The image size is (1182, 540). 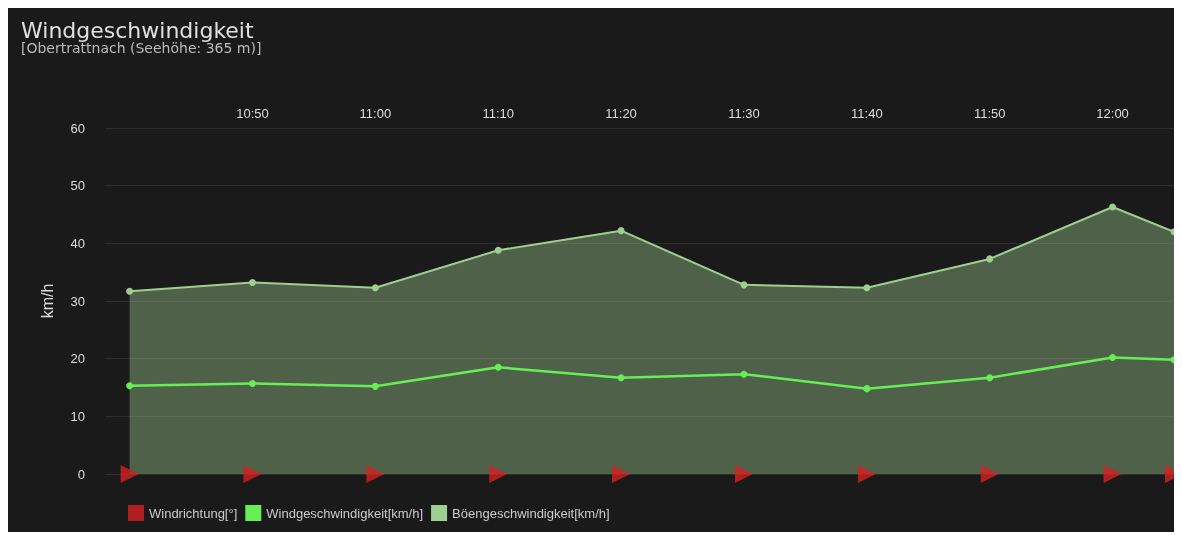 What do you see at coordinates (77, 186) in the screenshot?
I see `y-tick-label: 50` at bounding box center [77, 186].